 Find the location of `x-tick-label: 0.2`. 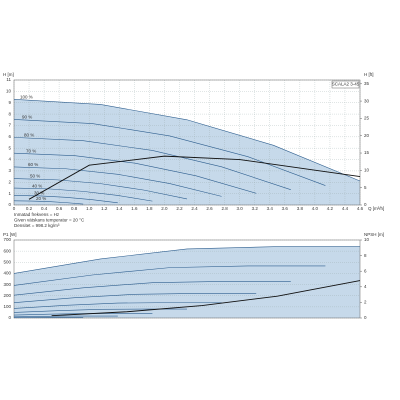

x-tick-label: 0.2 is located at coordinates (29, 208).